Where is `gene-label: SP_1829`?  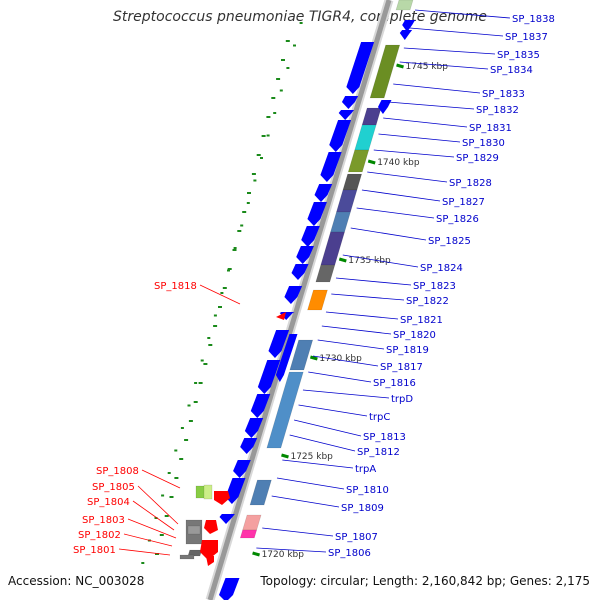 gene-label: SP_1829 is located at coordinates (477, 158).